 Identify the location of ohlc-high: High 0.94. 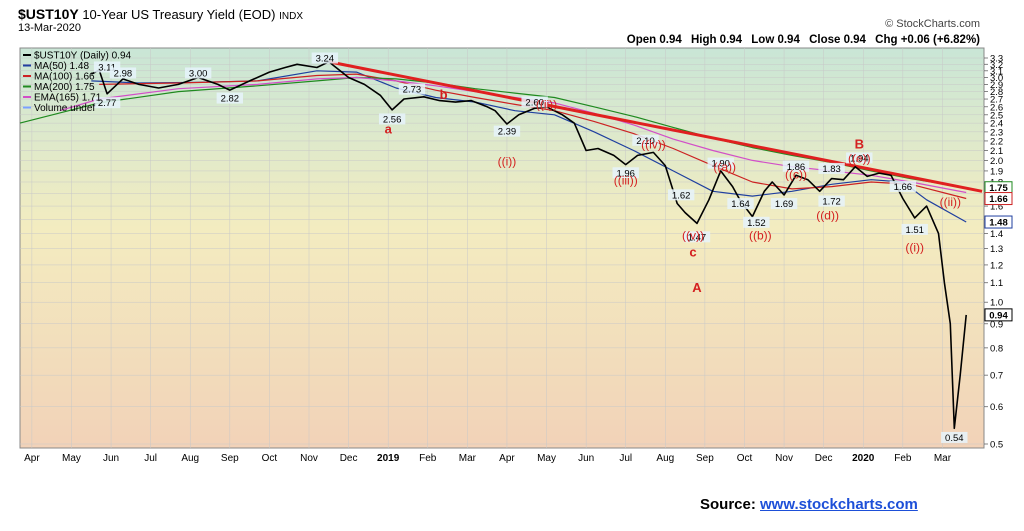
(716, 40).